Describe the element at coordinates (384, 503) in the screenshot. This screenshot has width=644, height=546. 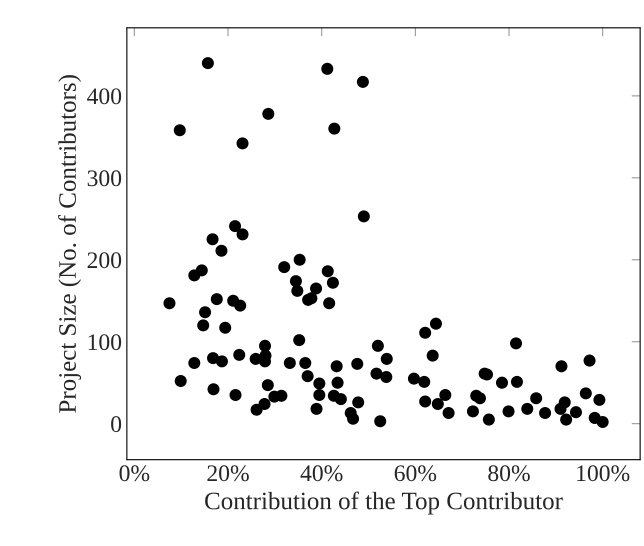
I see `x-axis-title: Contribution of the Top Contributor` at that location.